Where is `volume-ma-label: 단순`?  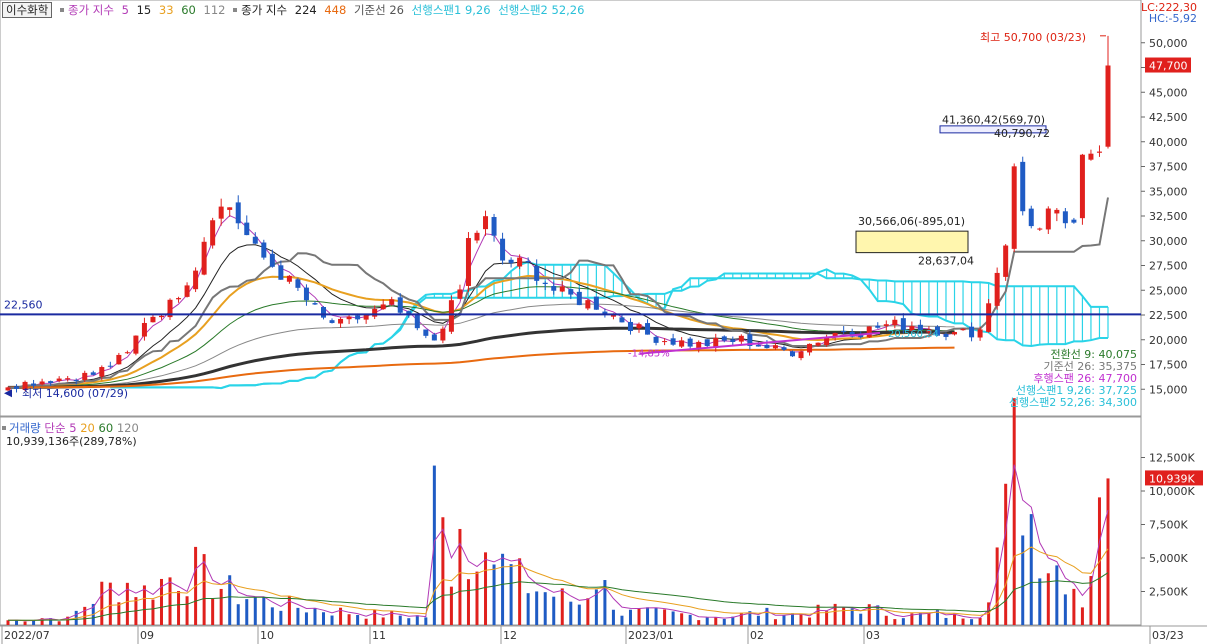 volume-ma-label: 단순 is located at coordinates (55, 428).